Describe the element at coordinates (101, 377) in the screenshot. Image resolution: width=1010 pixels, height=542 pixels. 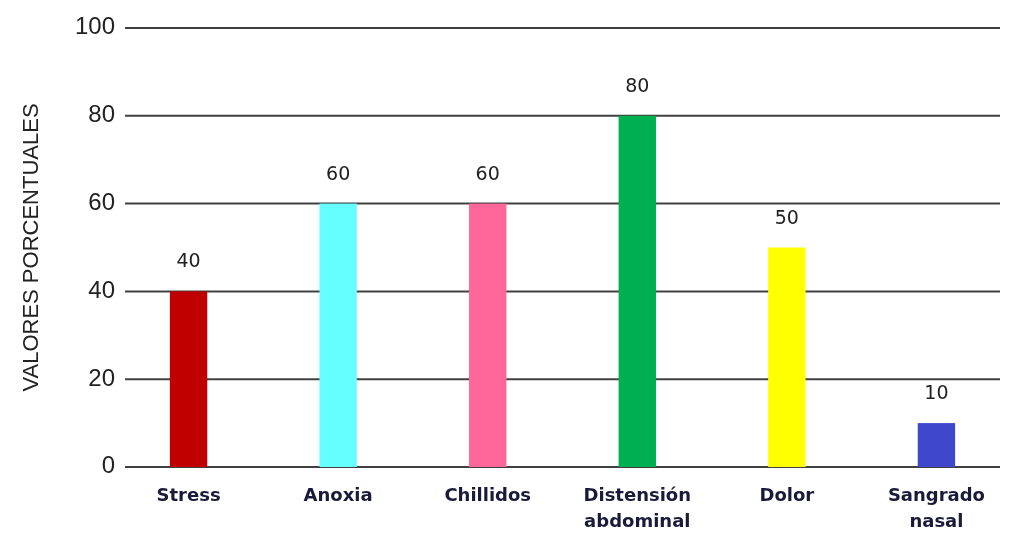
I see `y-tick-label: 20` at that location.